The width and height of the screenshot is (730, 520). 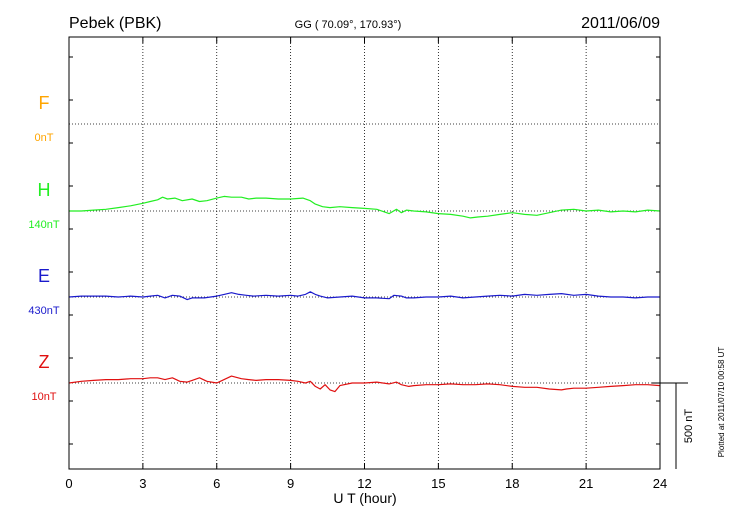 I want to click on date-label: 2011/06/09, so click(x=620, y=23).